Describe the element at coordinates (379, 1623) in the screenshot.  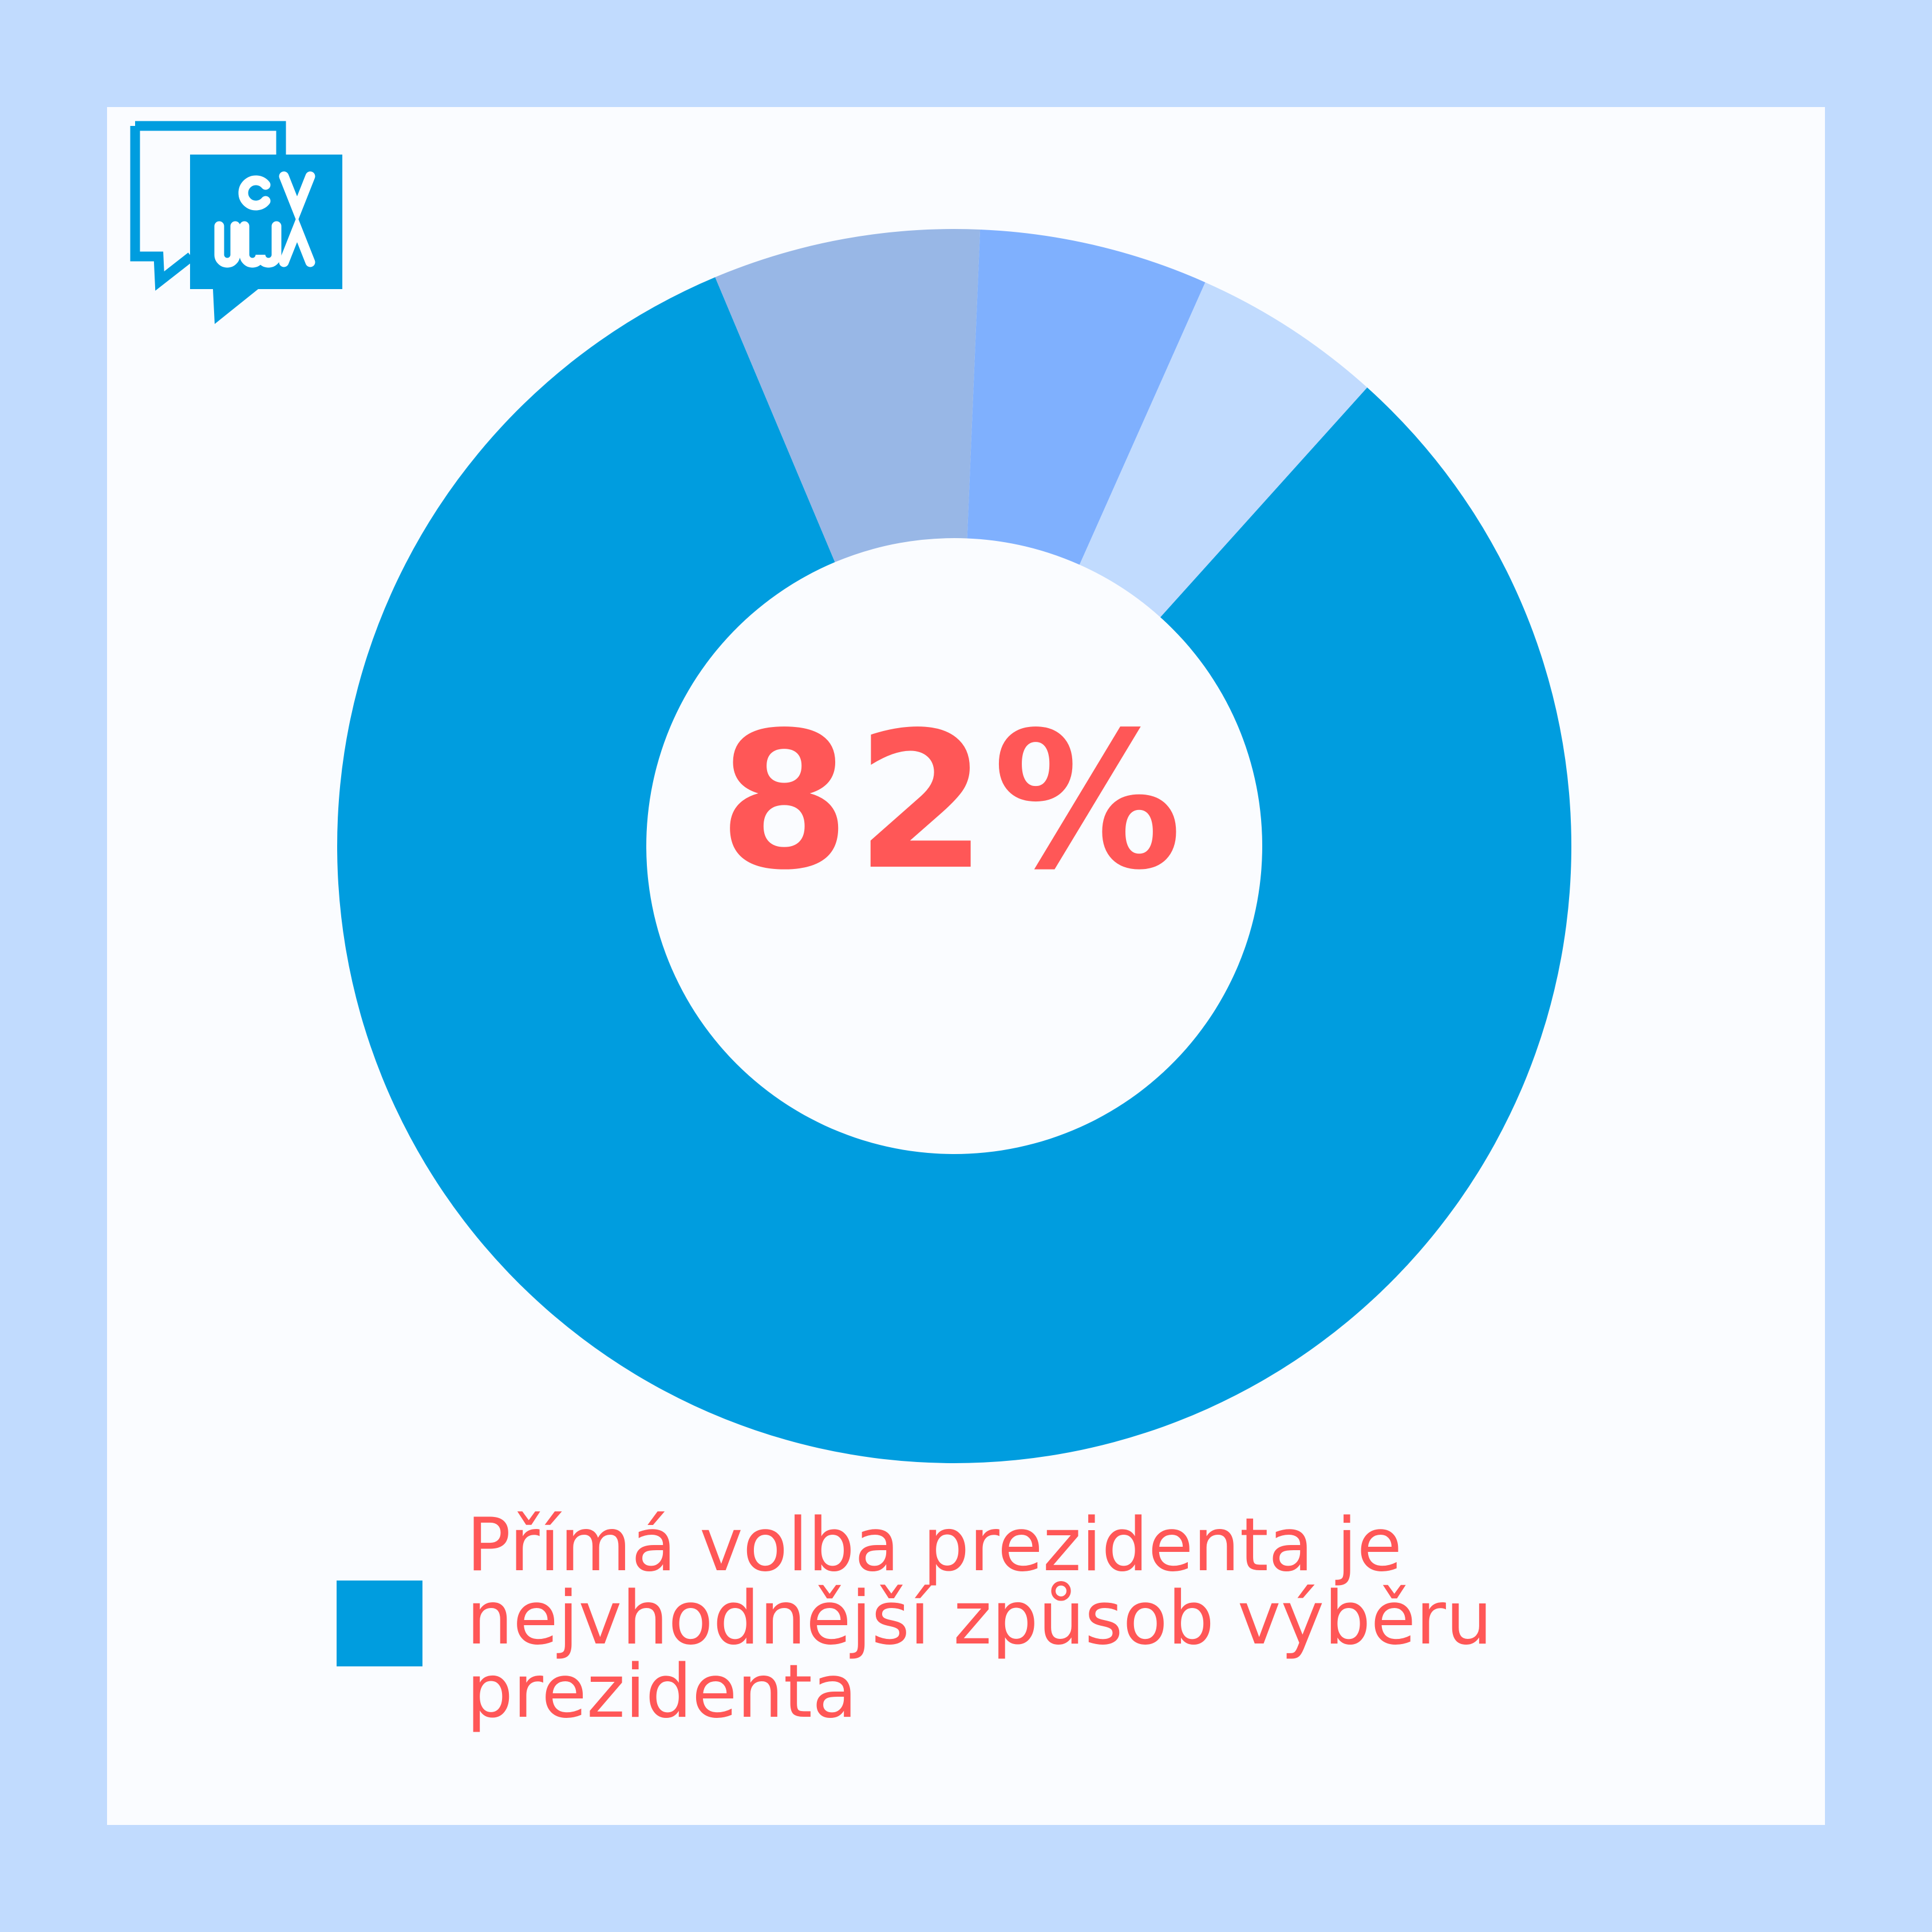
I see `legend-swatch` at that location.